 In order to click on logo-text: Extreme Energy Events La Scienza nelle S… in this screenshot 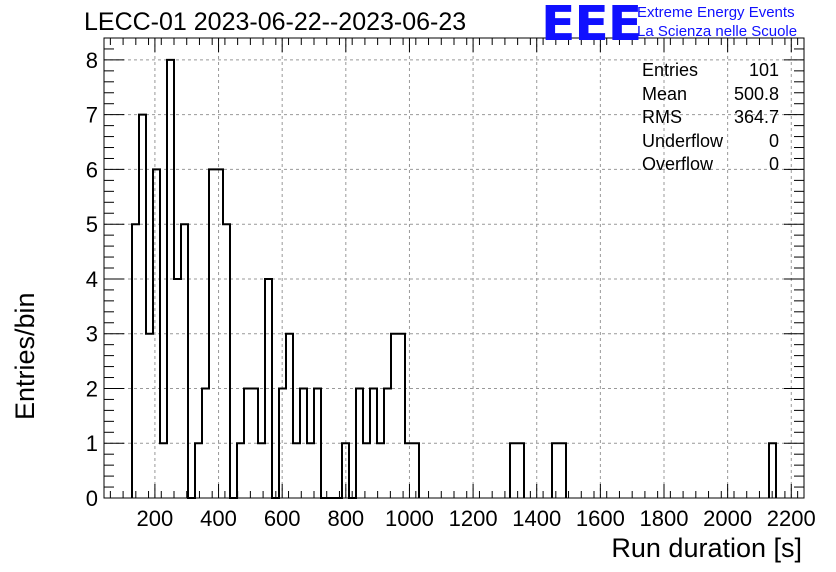, I will do `click(717, 22)`.